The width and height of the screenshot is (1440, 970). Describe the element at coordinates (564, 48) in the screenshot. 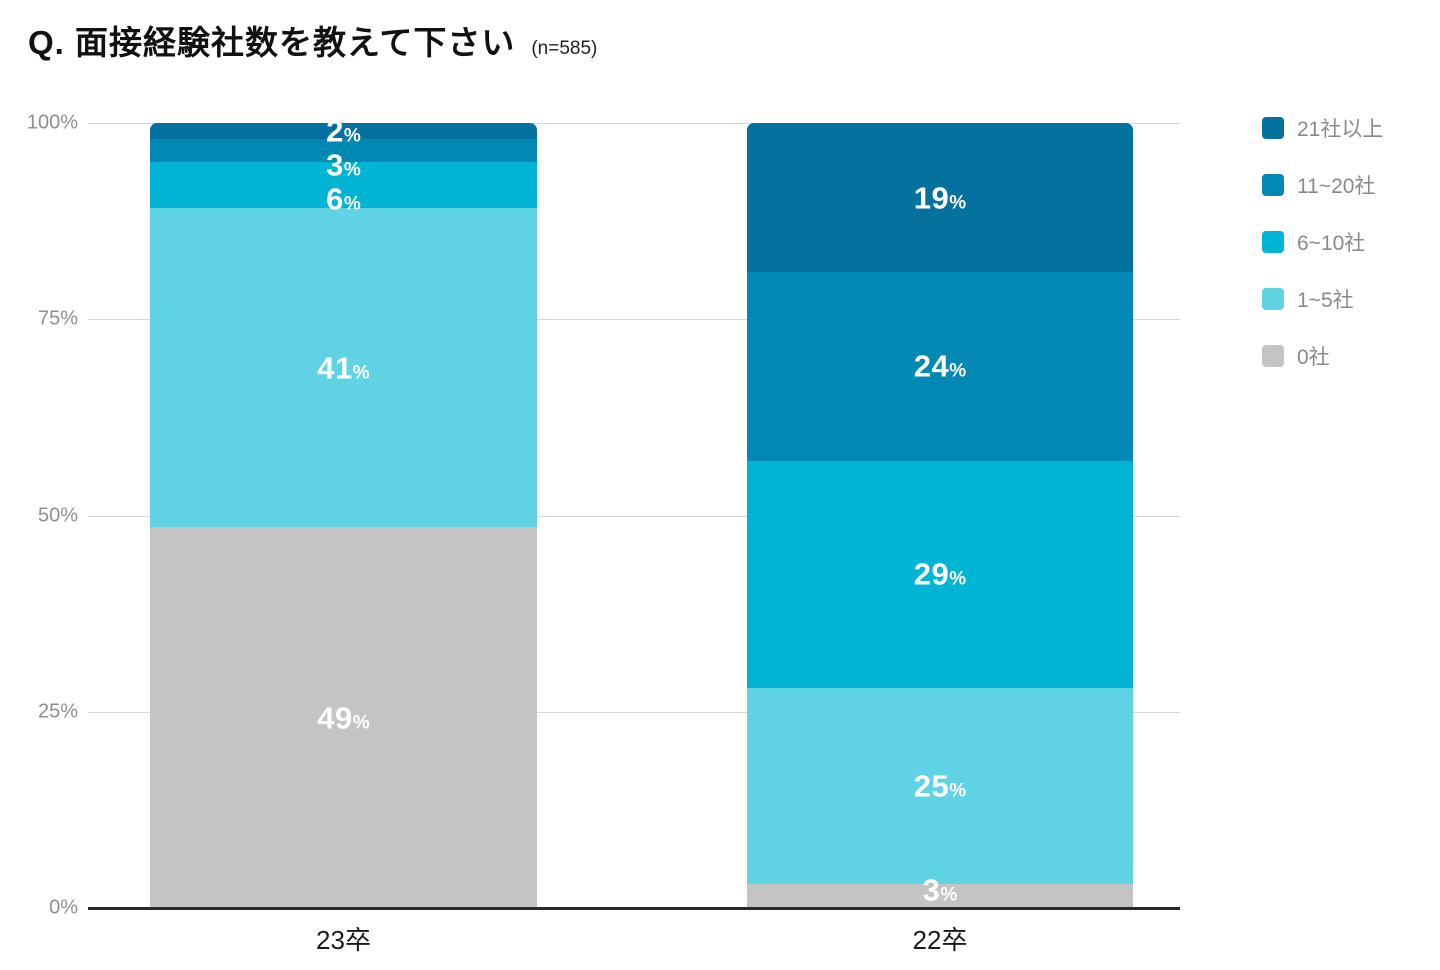

I see `sample-size-note: (n=585)` at that location.